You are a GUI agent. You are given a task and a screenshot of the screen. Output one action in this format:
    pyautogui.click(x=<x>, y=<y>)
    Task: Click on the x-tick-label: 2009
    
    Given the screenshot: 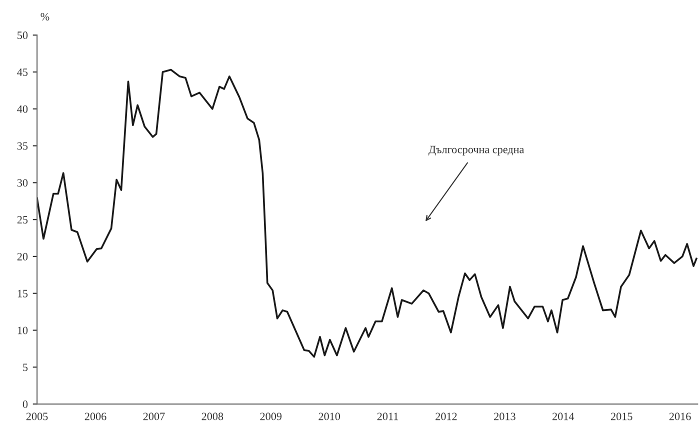 What is the action you would take?
    pyautogui.click(x=271, y=416)
    